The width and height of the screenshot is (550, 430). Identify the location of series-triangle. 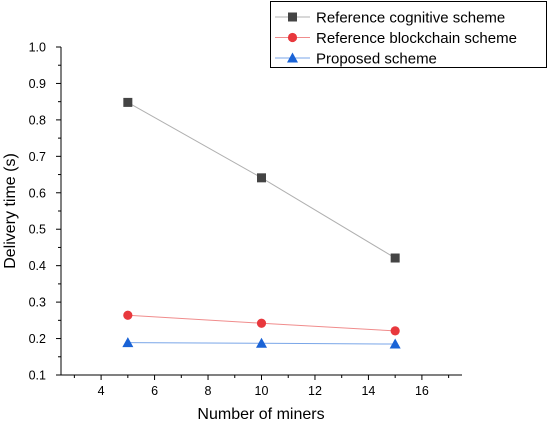
(261, 343).